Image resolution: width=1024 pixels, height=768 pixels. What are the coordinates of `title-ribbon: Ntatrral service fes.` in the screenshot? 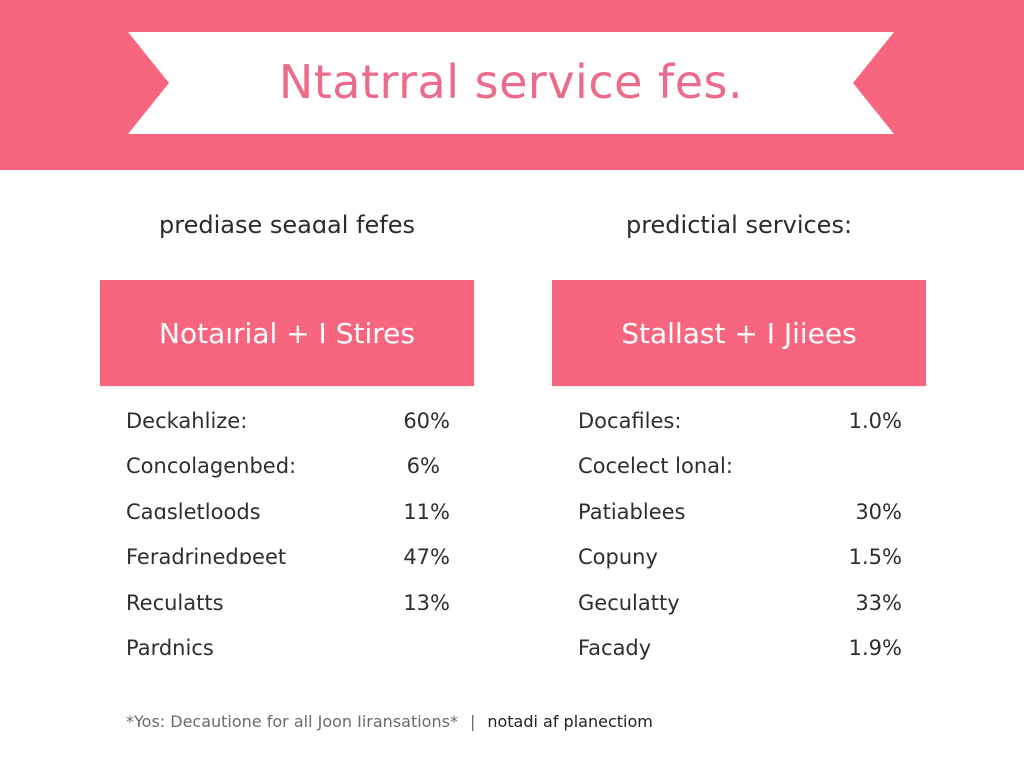 It's located at (511, 83).